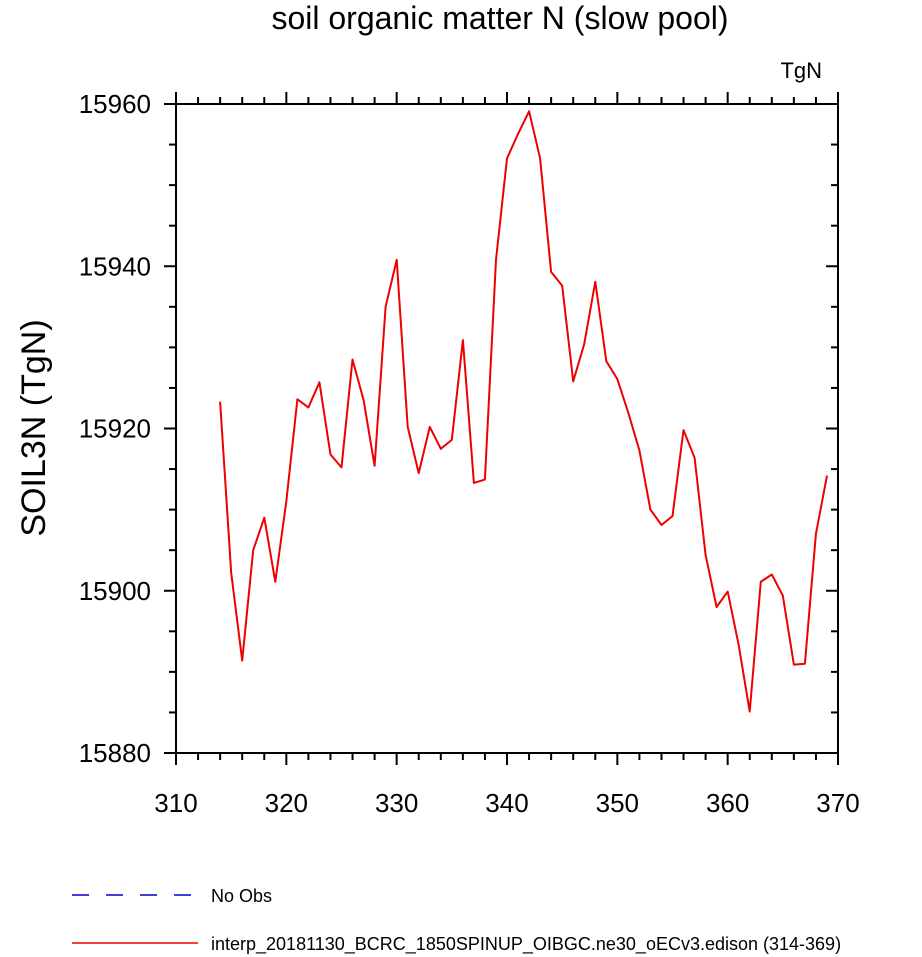 The height and width of the screenshot is (957, 922). I want to click on chart-title: soil organic matter N (slow pool), so click(499, 18).